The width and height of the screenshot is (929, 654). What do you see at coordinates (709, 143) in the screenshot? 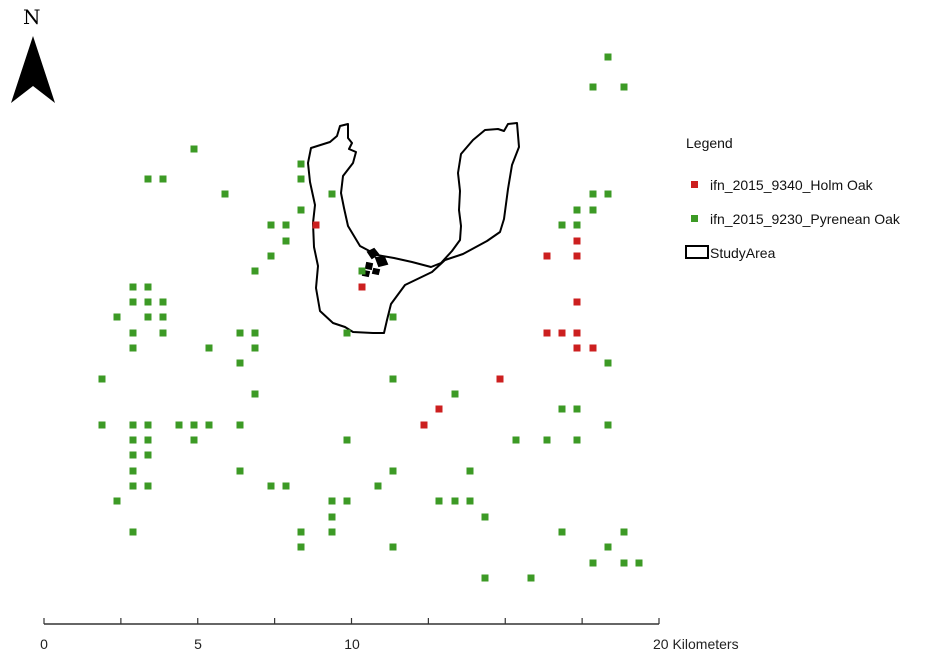
I see `legend-title: Legend` at bounding box center [709, 143].